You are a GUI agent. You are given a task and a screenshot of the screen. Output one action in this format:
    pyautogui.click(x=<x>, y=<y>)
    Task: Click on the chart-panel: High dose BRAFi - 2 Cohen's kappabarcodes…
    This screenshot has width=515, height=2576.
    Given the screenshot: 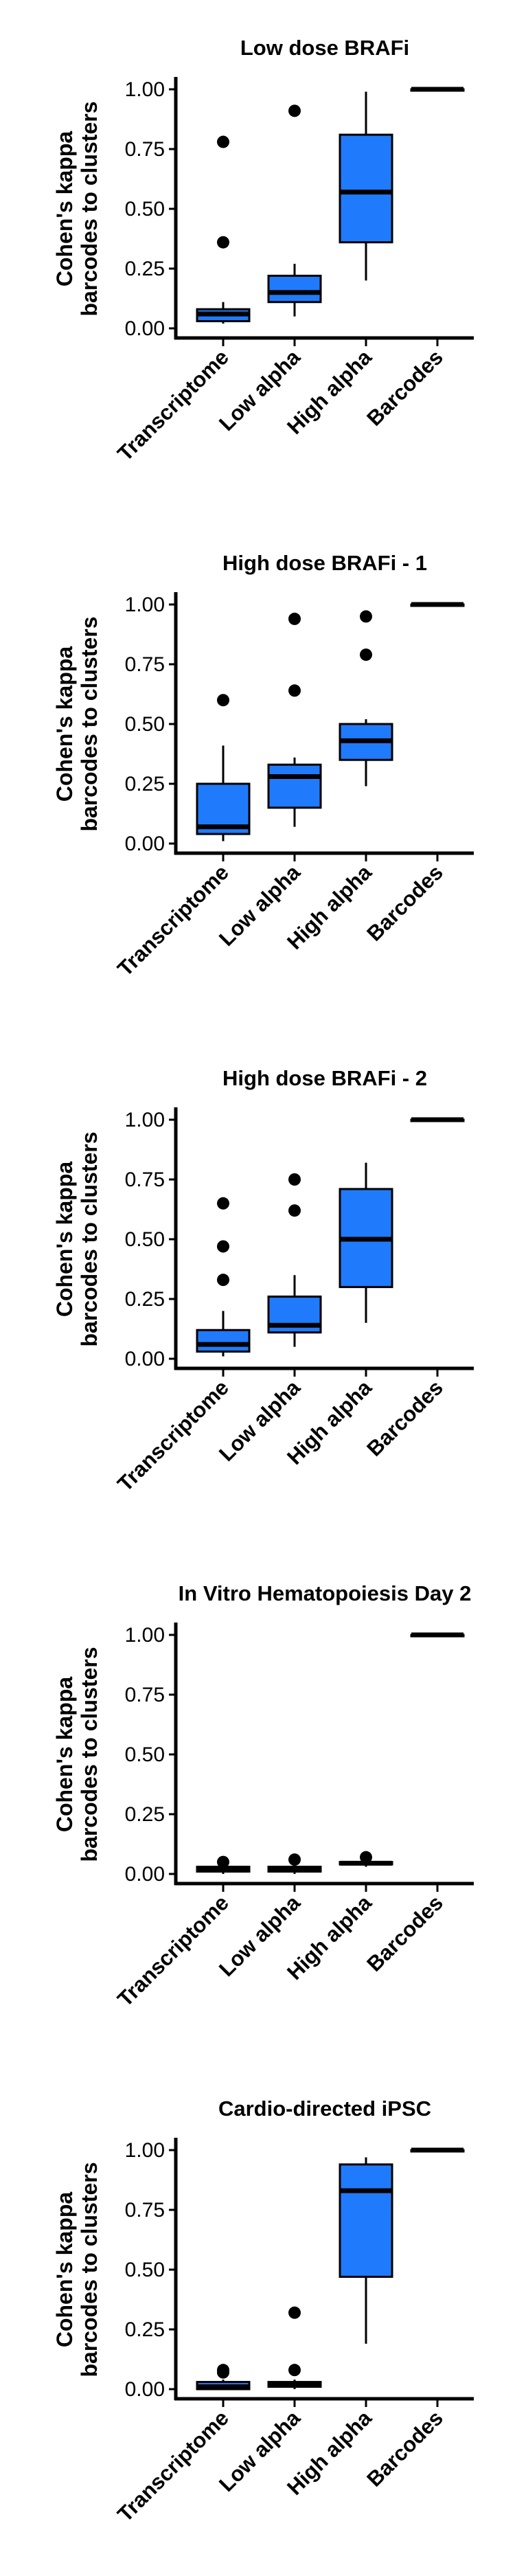 What is the action you would take?
    pyautogui.click(x=263, y=1281)
    